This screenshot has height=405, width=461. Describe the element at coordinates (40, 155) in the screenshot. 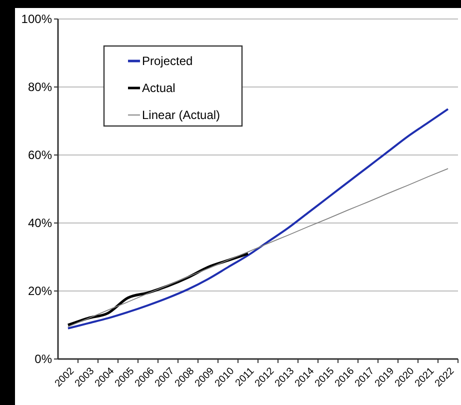

I see `y-tick-label: 60%` at that location.